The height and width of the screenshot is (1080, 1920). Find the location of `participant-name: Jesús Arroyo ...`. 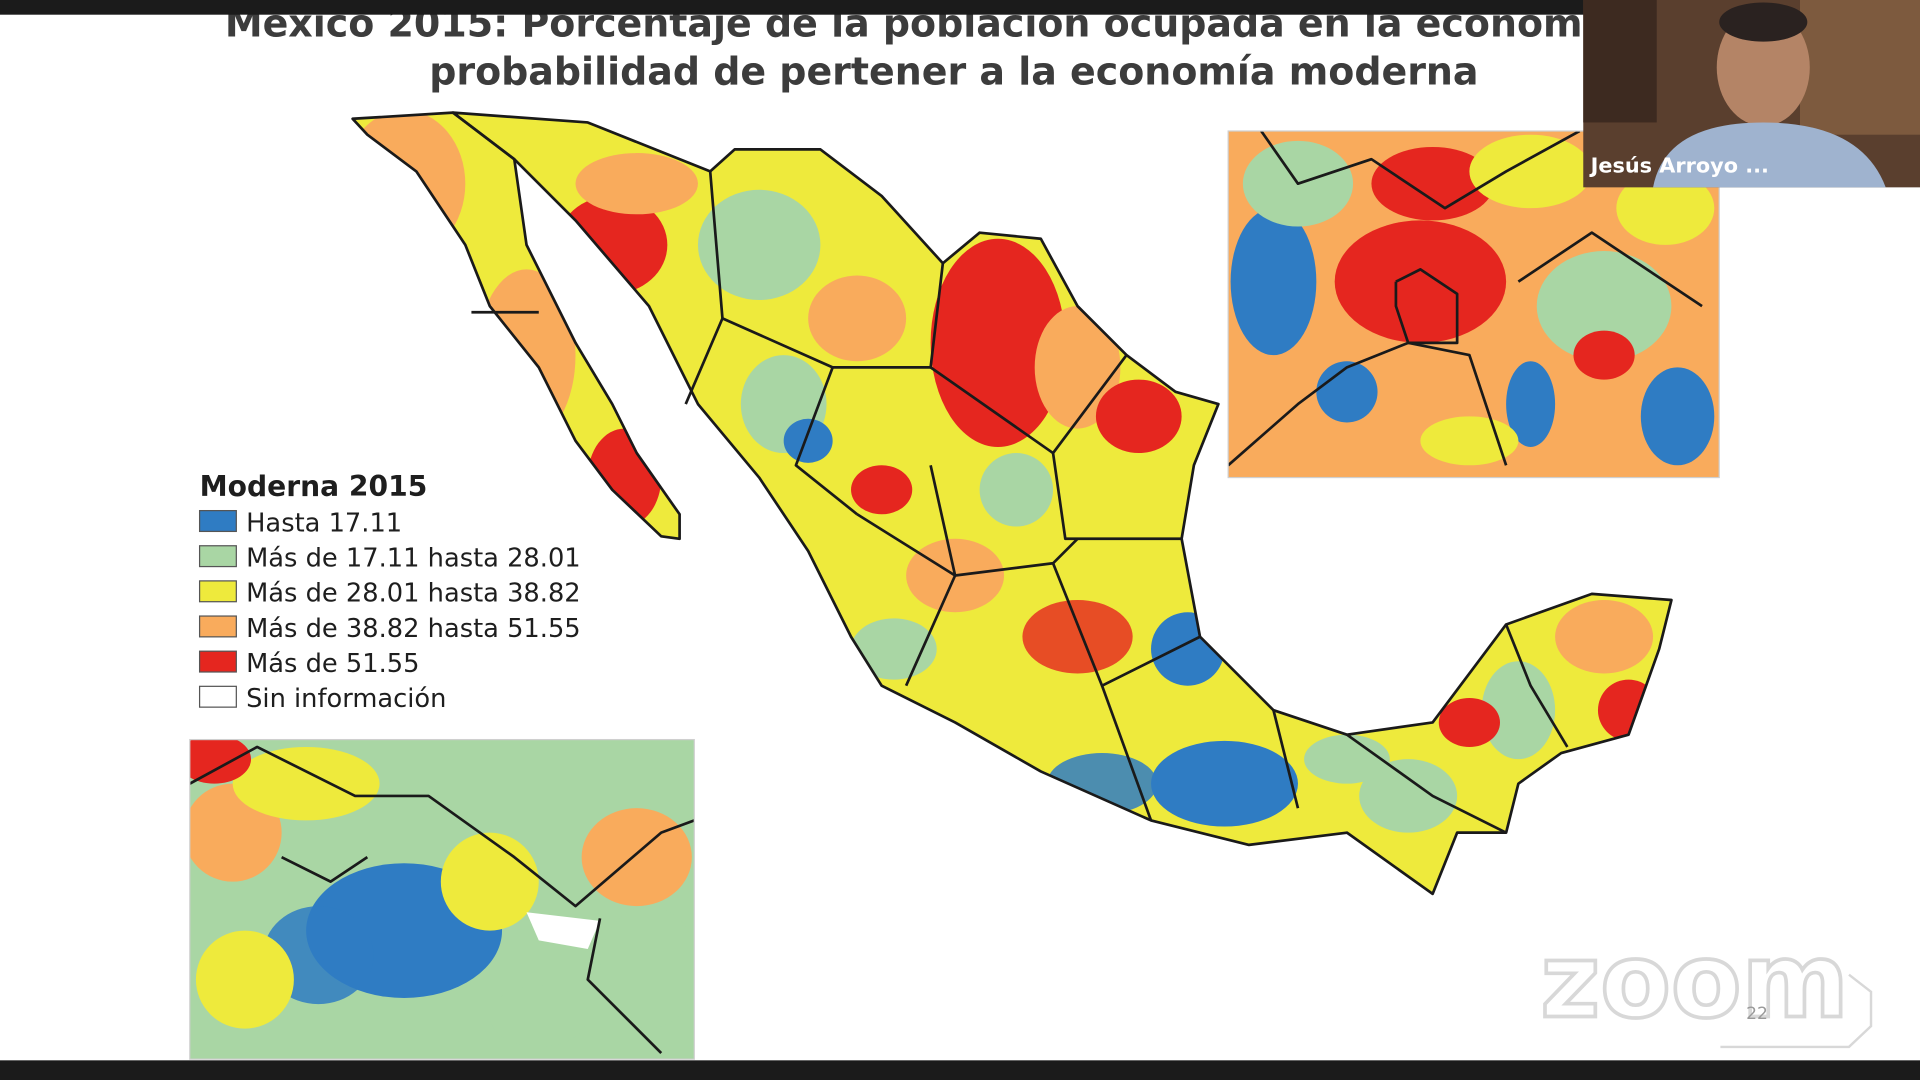

participant-name: Jesús Arroyo ... is located at coordinates (1679, 166).